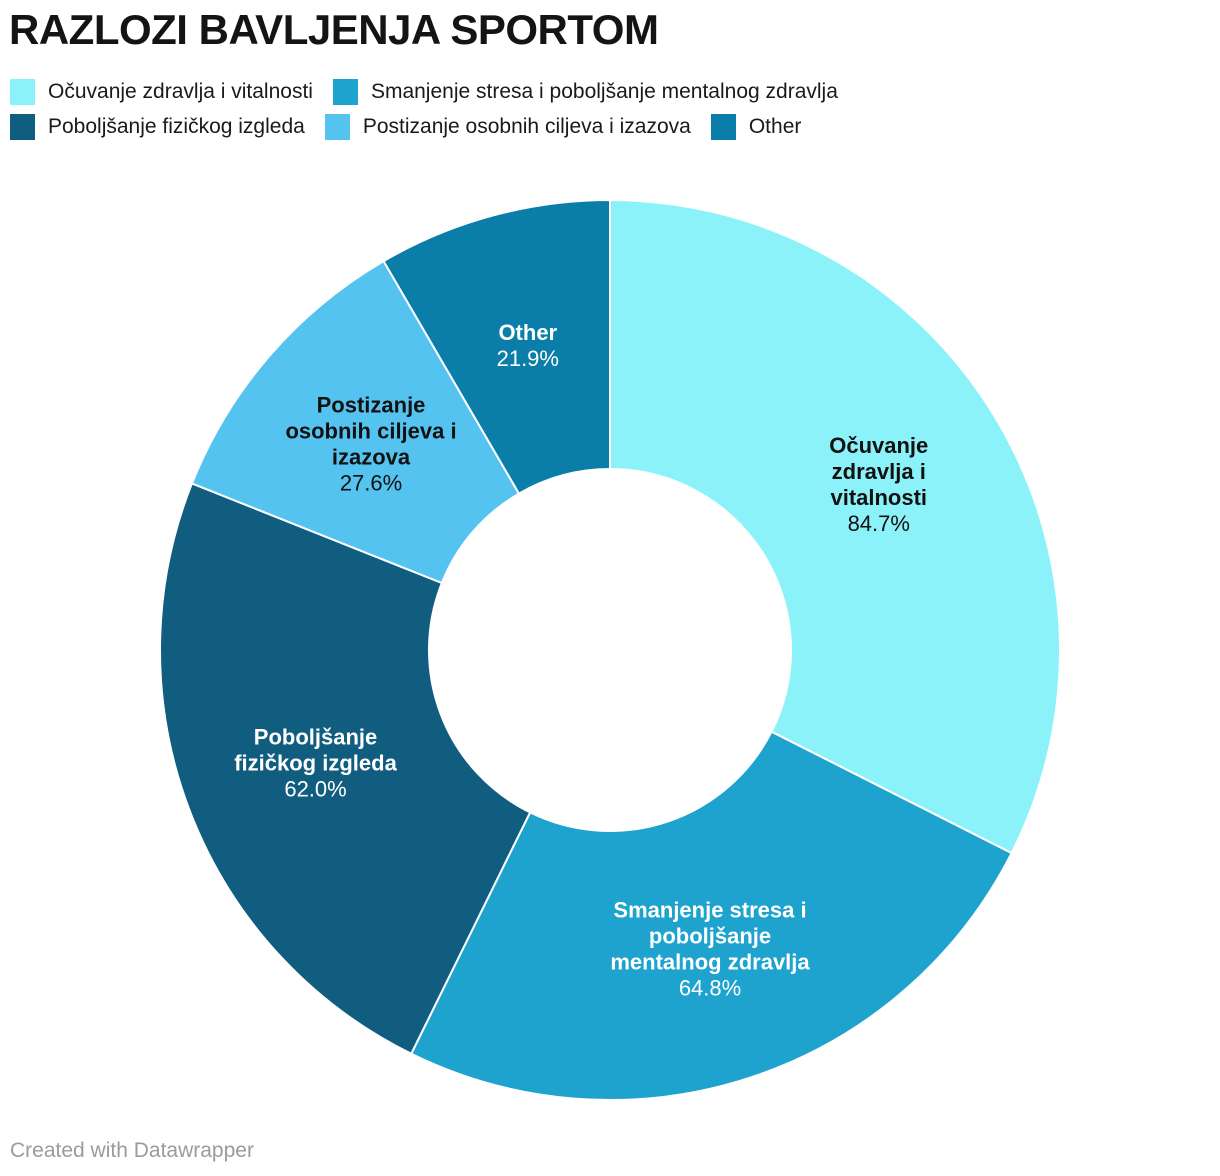 Image resolution: width=1220 pixels, height=1176 pixels. What do you see at coordinates (528, 345) in the screenshot?
I see `slice-label-5: Other 21.9%` at bounding box center [528, 345].